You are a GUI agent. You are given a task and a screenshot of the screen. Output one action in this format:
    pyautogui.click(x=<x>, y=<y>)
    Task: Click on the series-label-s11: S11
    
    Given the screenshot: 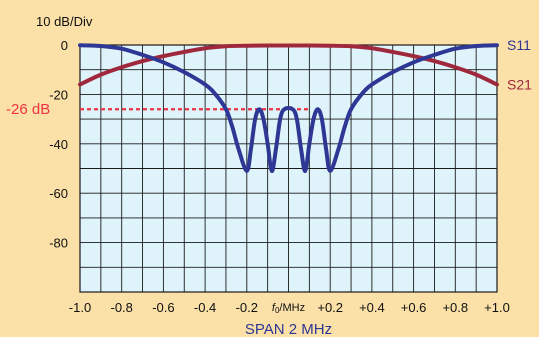 What is the action you would take?
    pyautogui.click(x=519, y=45)
    